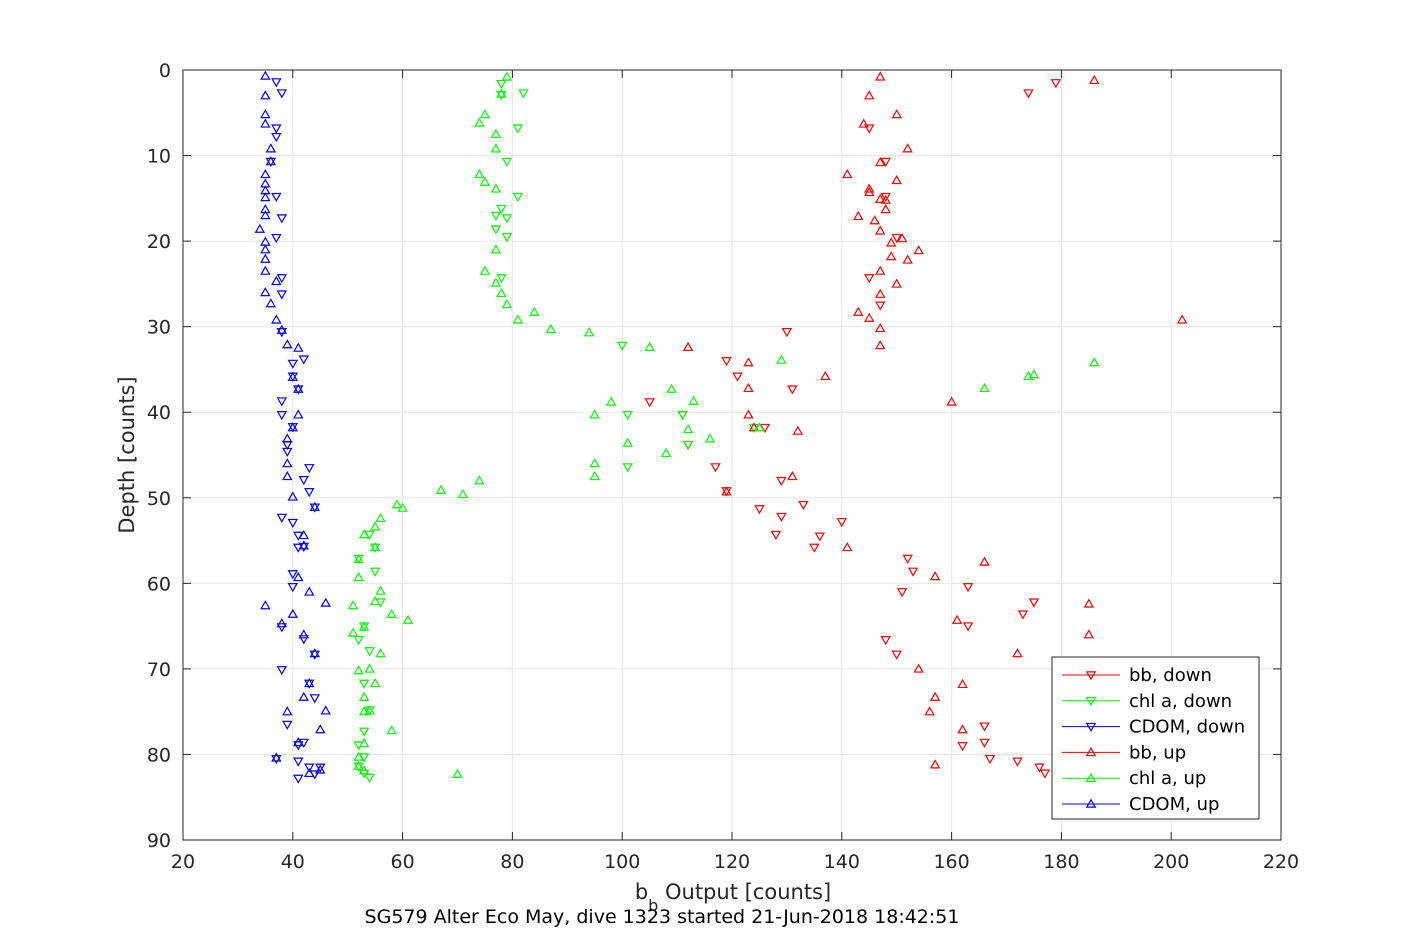 The width and height of the screenshot is (1417, 945). What do you see at coordinates (951, 862) in the screenshot?
I see `x-tick-label: 160` at bounding box center [951, 862].